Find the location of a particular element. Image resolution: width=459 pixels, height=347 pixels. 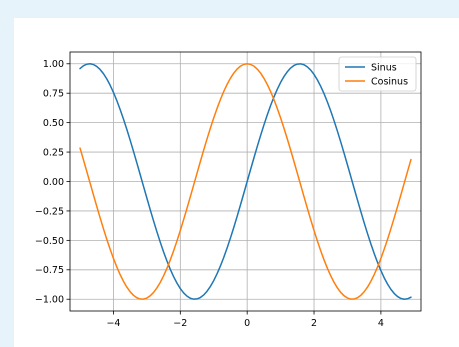

legend: Sinus Cosinus is located at coordinates (377, 74).